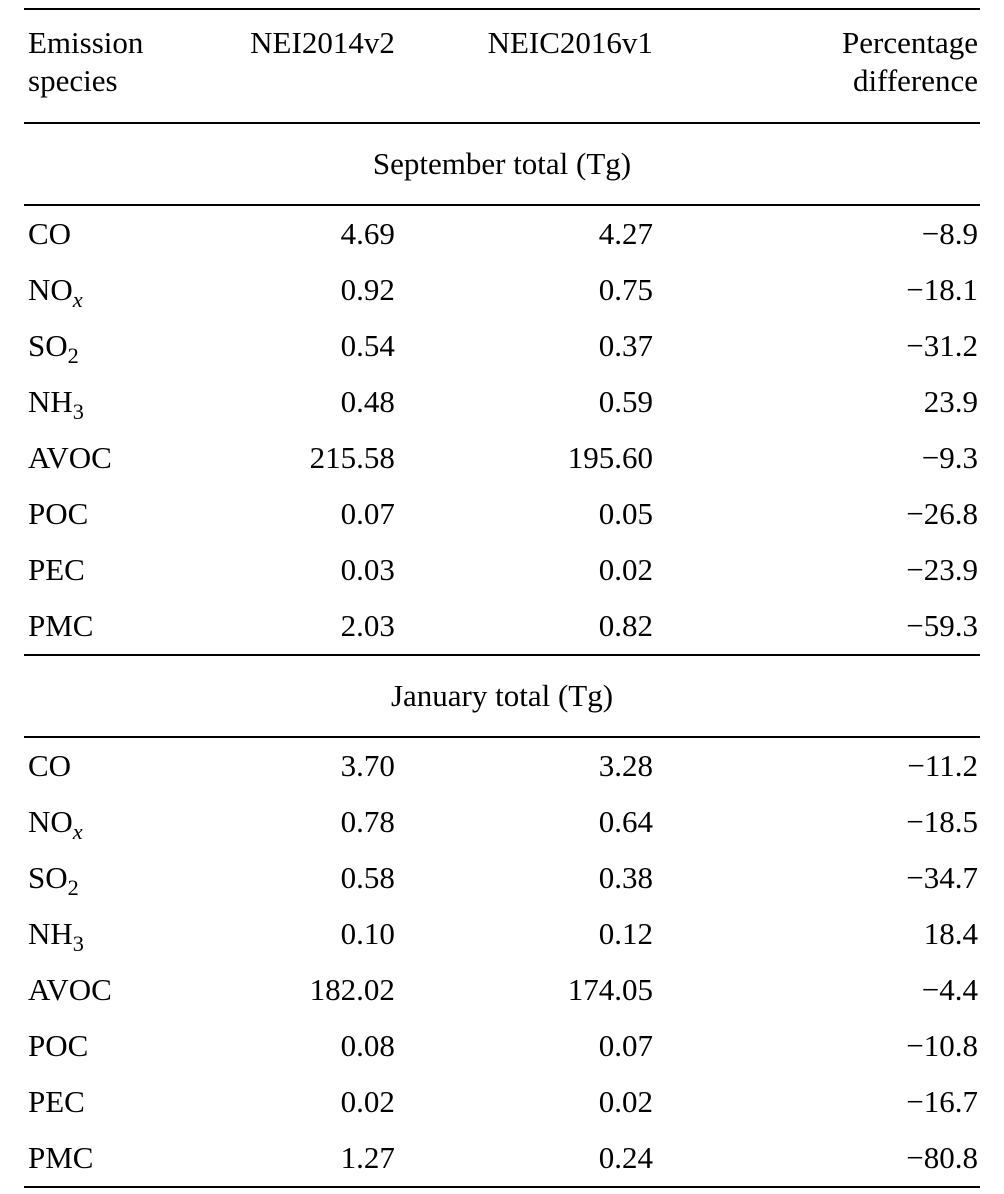  What do you see at coordinates (367, 569) in the screenshot?
I see `nei2014v2-value: 0.03` at bounding box center [367, 569].